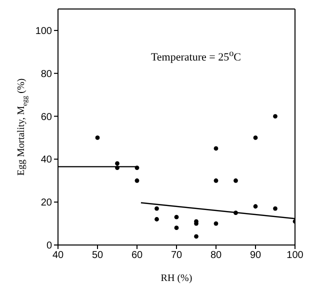 The height and width of the screenshot is (297, 312). I want to click on annotation: Temperature = 25$^{o}$C, so click(196, 56).